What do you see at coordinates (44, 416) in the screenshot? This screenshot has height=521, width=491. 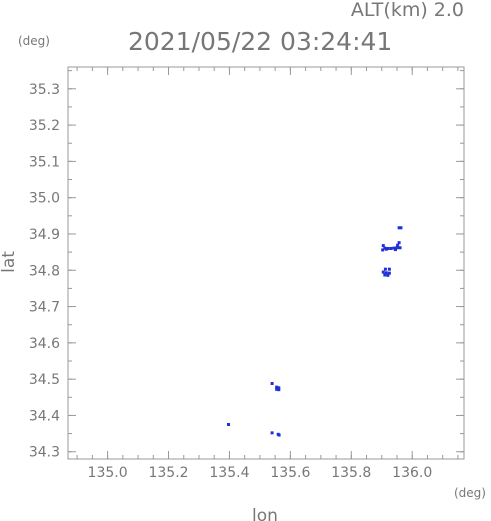 I see `y-tick-label: 34.4` at bounding box center [44, 416].